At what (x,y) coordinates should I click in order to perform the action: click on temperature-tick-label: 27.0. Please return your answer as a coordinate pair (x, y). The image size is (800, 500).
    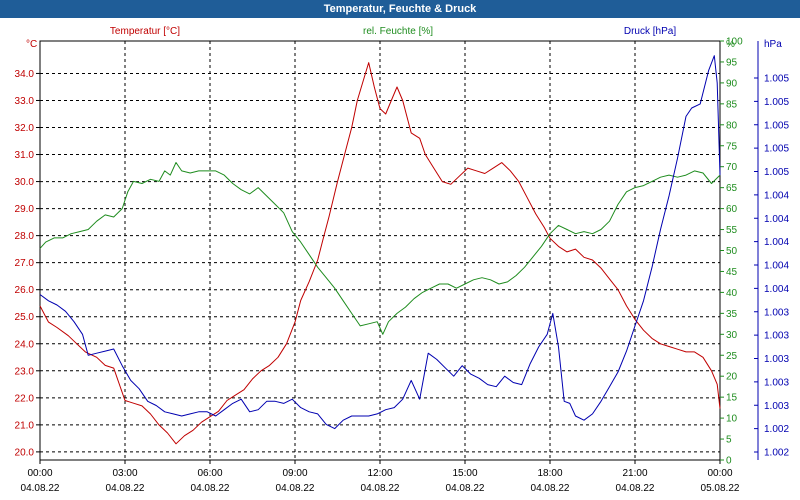
    Looking at the image, I should click on (25, 263).